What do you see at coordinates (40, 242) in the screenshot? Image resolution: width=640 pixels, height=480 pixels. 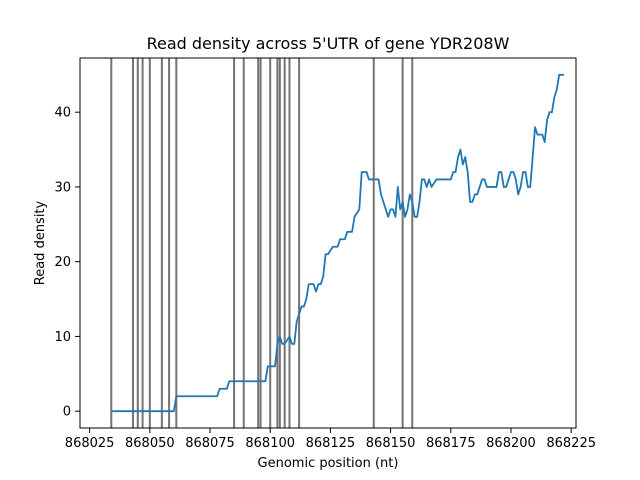 I see `y-axis-label: Read density` at bounding box center [40, 242].